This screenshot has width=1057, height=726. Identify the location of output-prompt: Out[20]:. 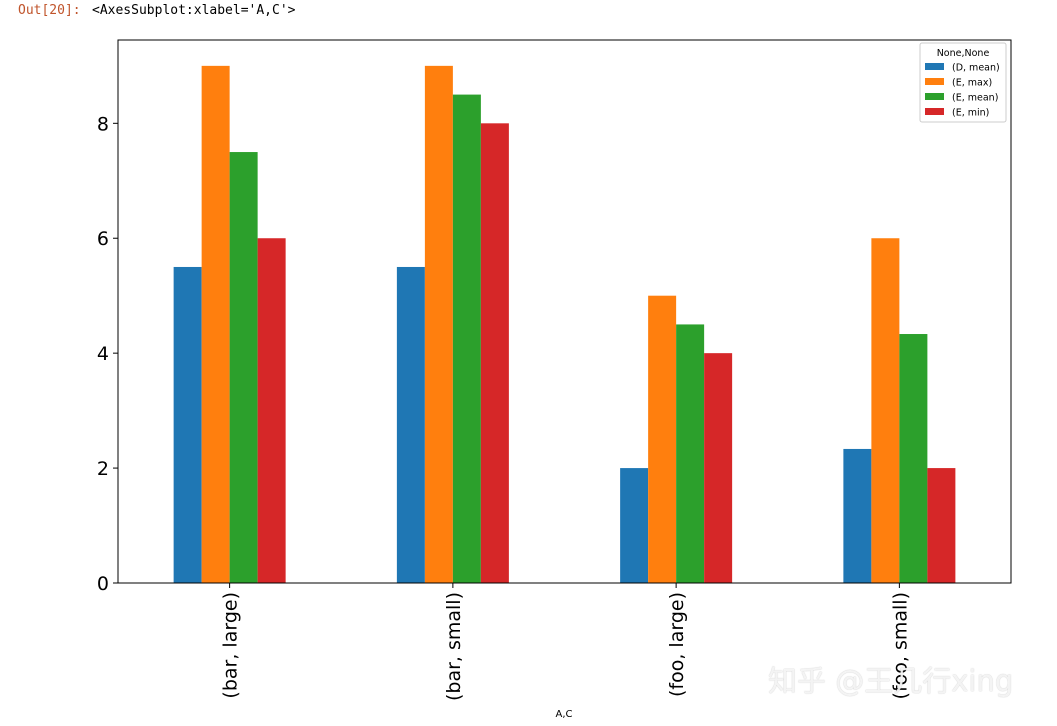
(49, 10).